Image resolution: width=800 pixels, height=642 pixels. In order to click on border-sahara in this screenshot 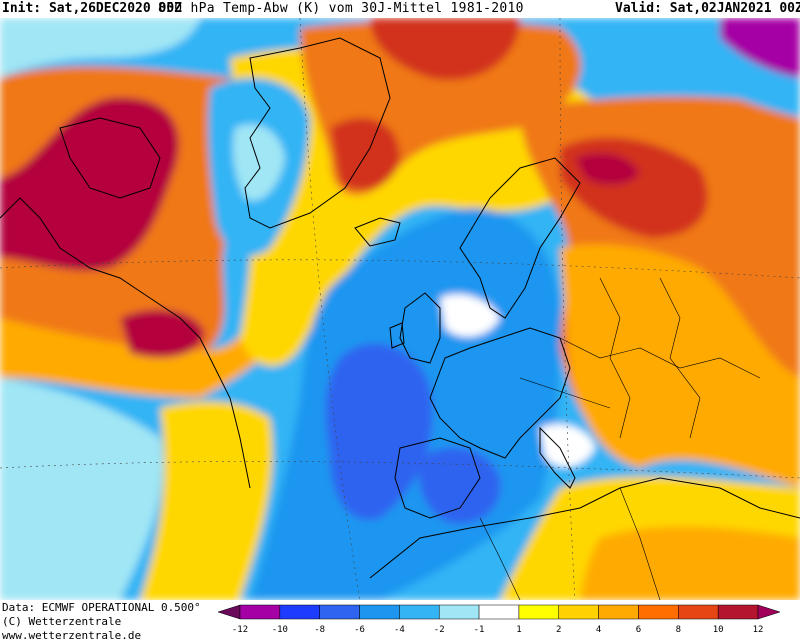, I will do `click(640, 543)`.